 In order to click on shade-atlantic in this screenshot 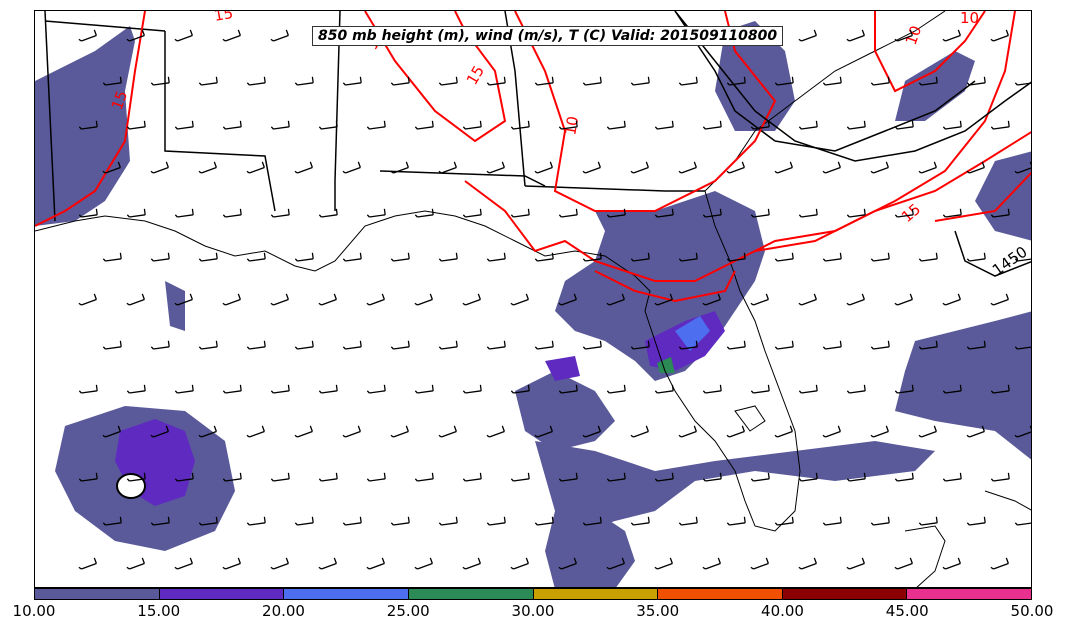, I will do `click(963, 385)`.